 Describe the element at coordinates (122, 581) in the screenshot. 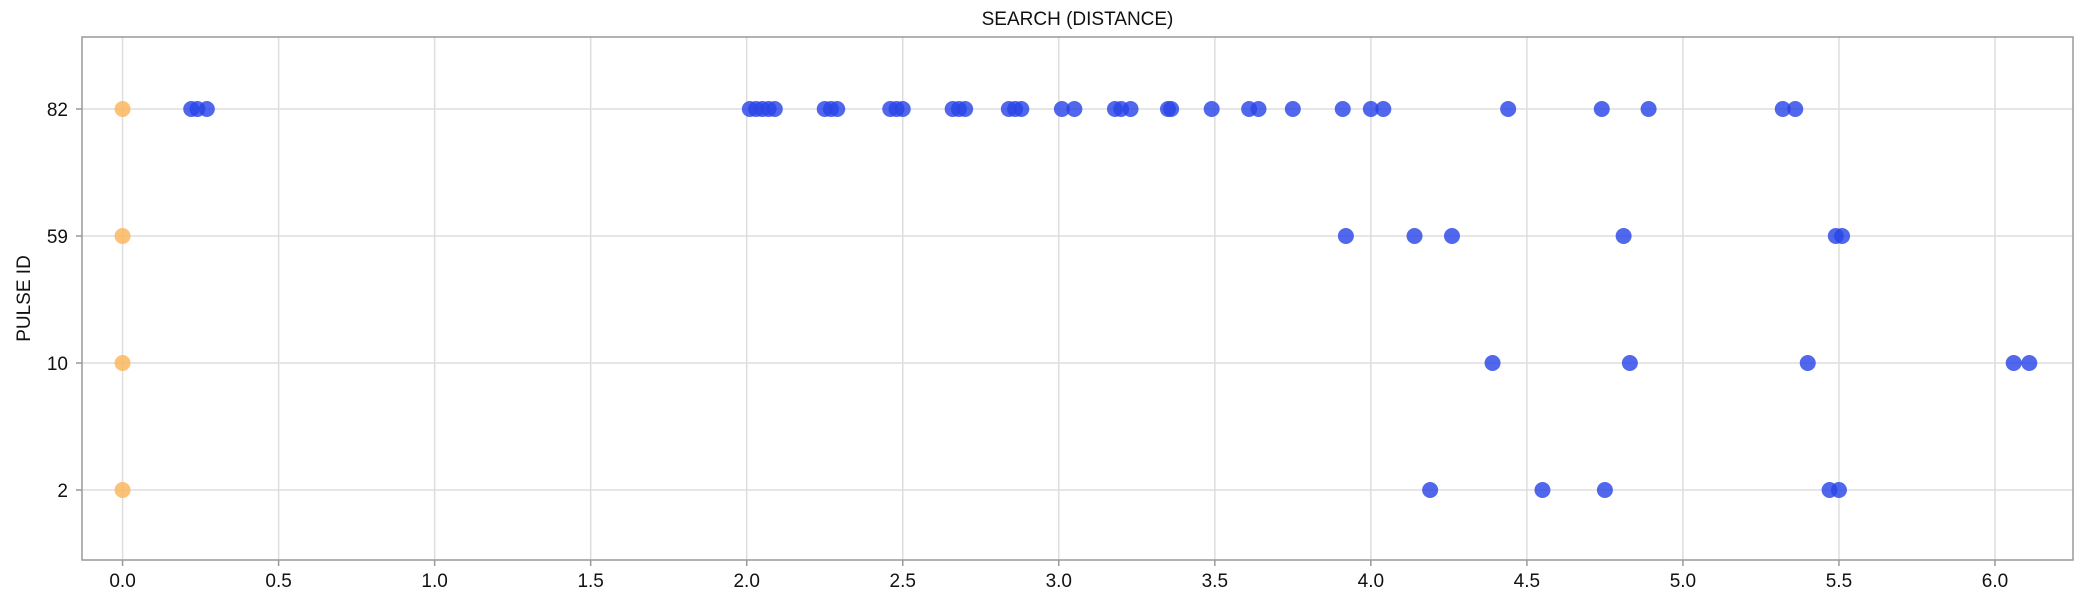

I see `x-tick-label: 0.0` at that location.